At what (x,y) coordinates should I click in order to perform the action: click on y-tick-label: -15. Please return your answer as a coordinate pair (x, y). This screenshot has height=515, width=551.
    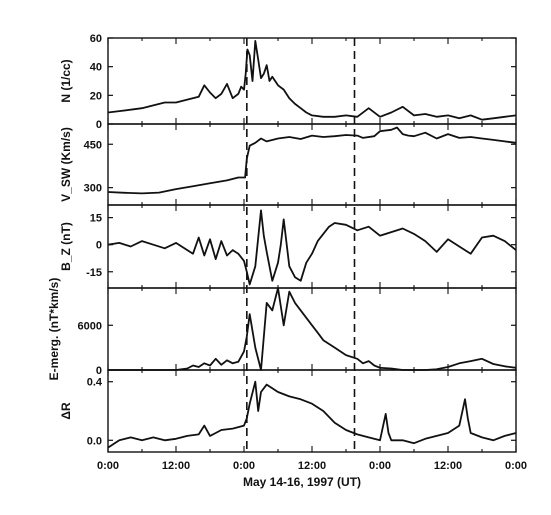
    Looking at the image, I should click on (94, 273).